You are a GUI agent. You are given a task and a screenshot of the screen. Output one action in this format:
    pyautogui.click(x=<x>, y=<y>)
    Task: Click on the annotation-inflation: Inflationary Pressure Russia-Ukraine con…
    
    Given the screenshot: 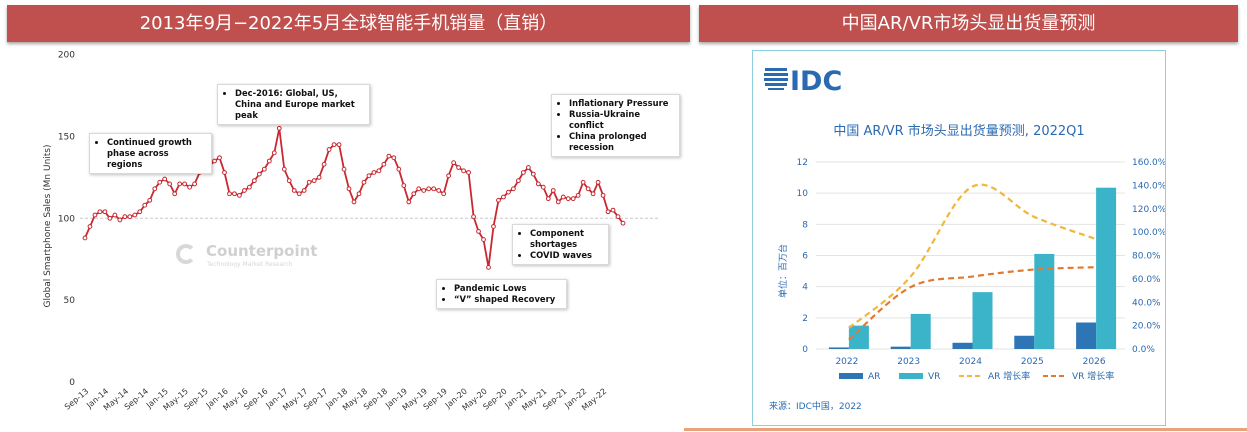 What is the action you would take?
    pyautogui.click(x=615, y=125)
    